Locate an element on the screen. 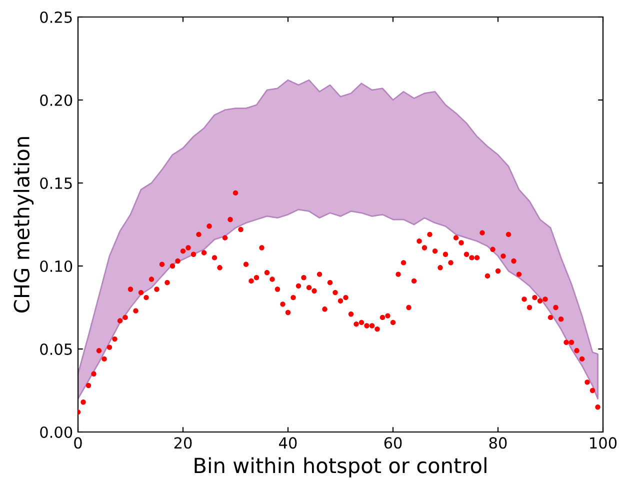 The image size is (619, 482). x-tick-label: 60 is located at coordinates (393, 443).